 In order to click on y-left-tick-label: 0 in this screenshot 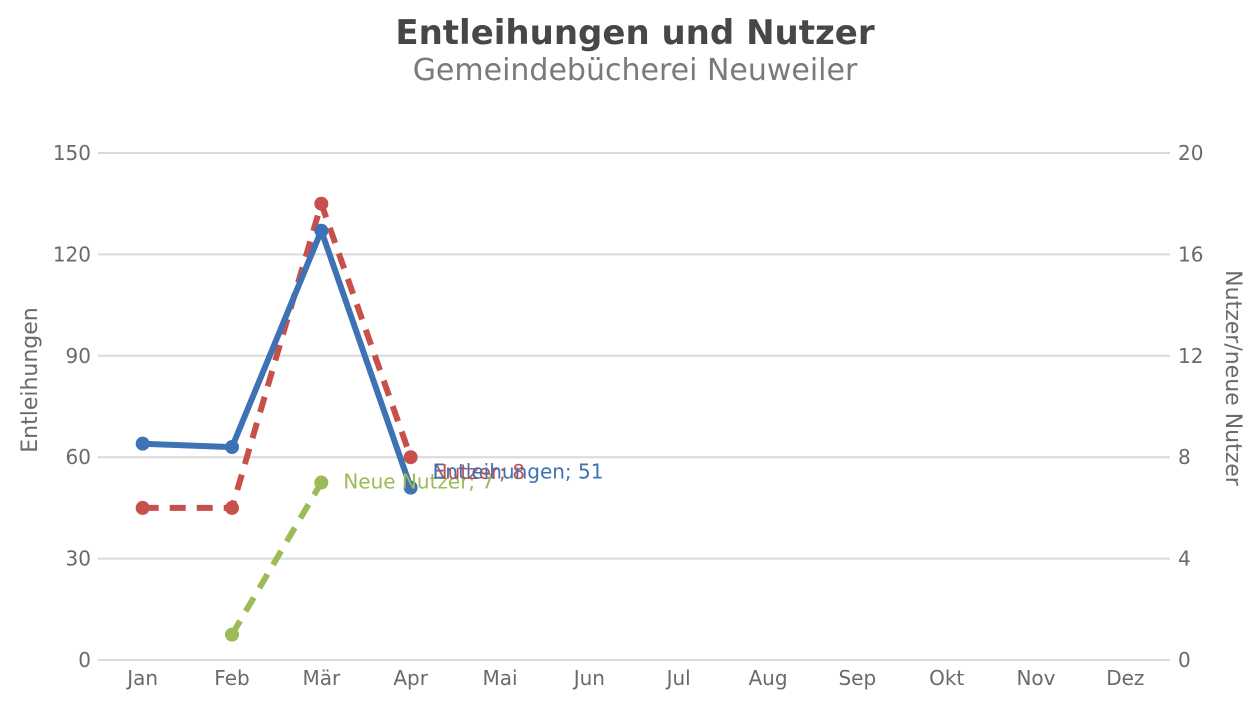, I will do `click(84, 660)`.